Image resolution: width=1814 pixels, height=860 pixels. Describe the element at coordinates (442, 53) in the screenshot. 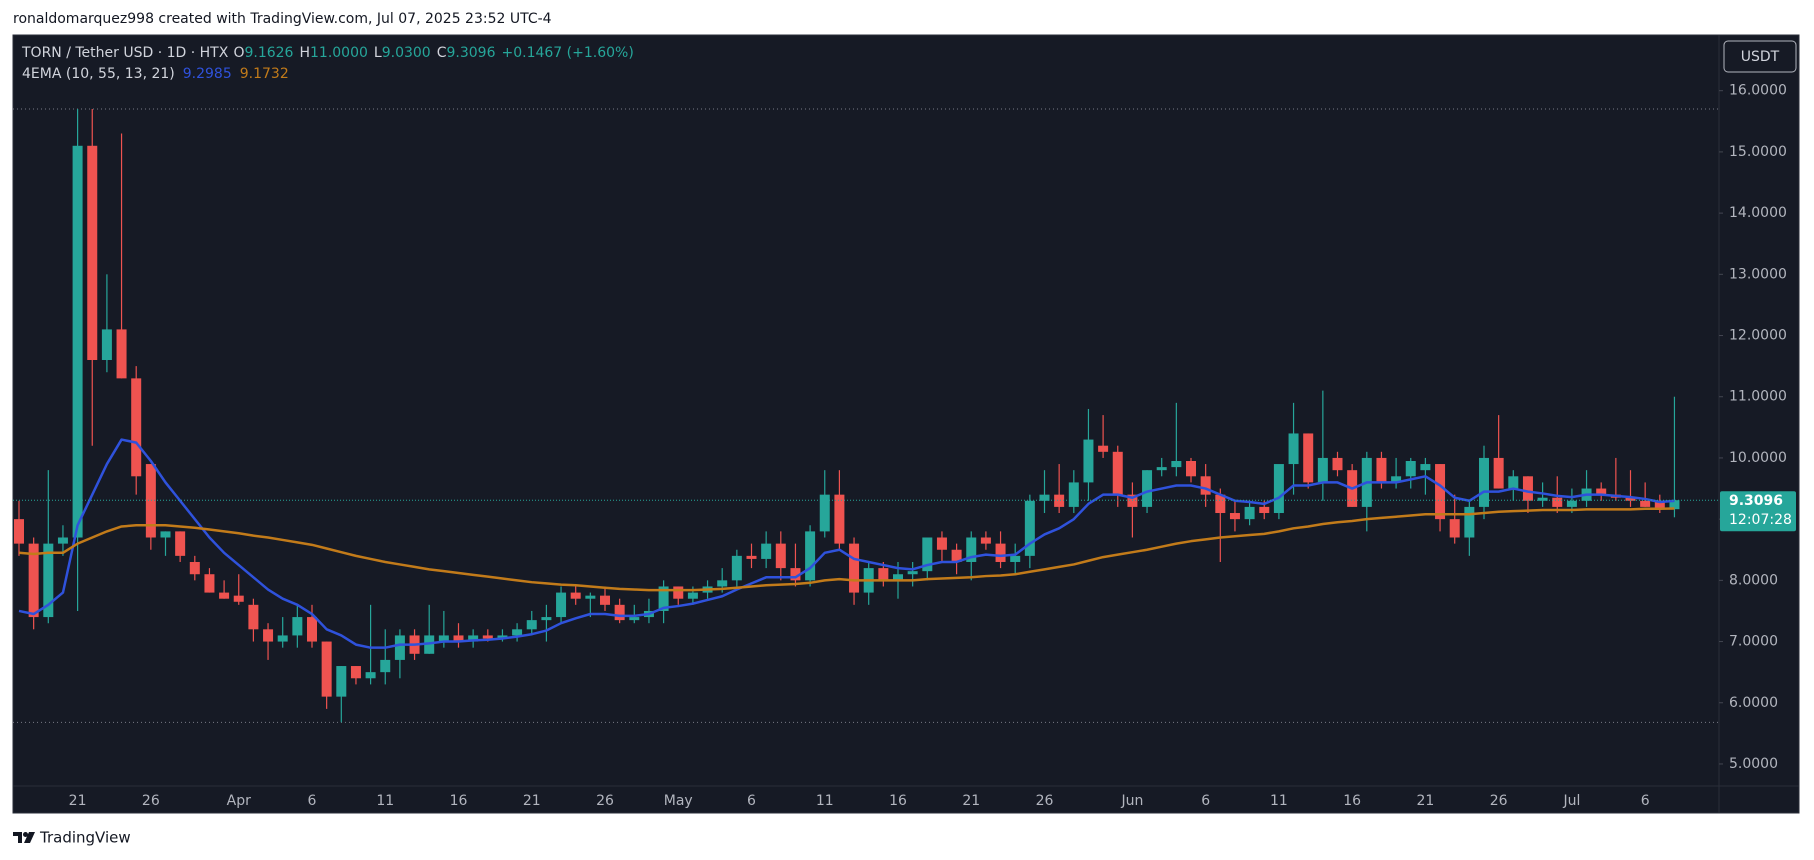

I see `ohlc-label: C` at that location.